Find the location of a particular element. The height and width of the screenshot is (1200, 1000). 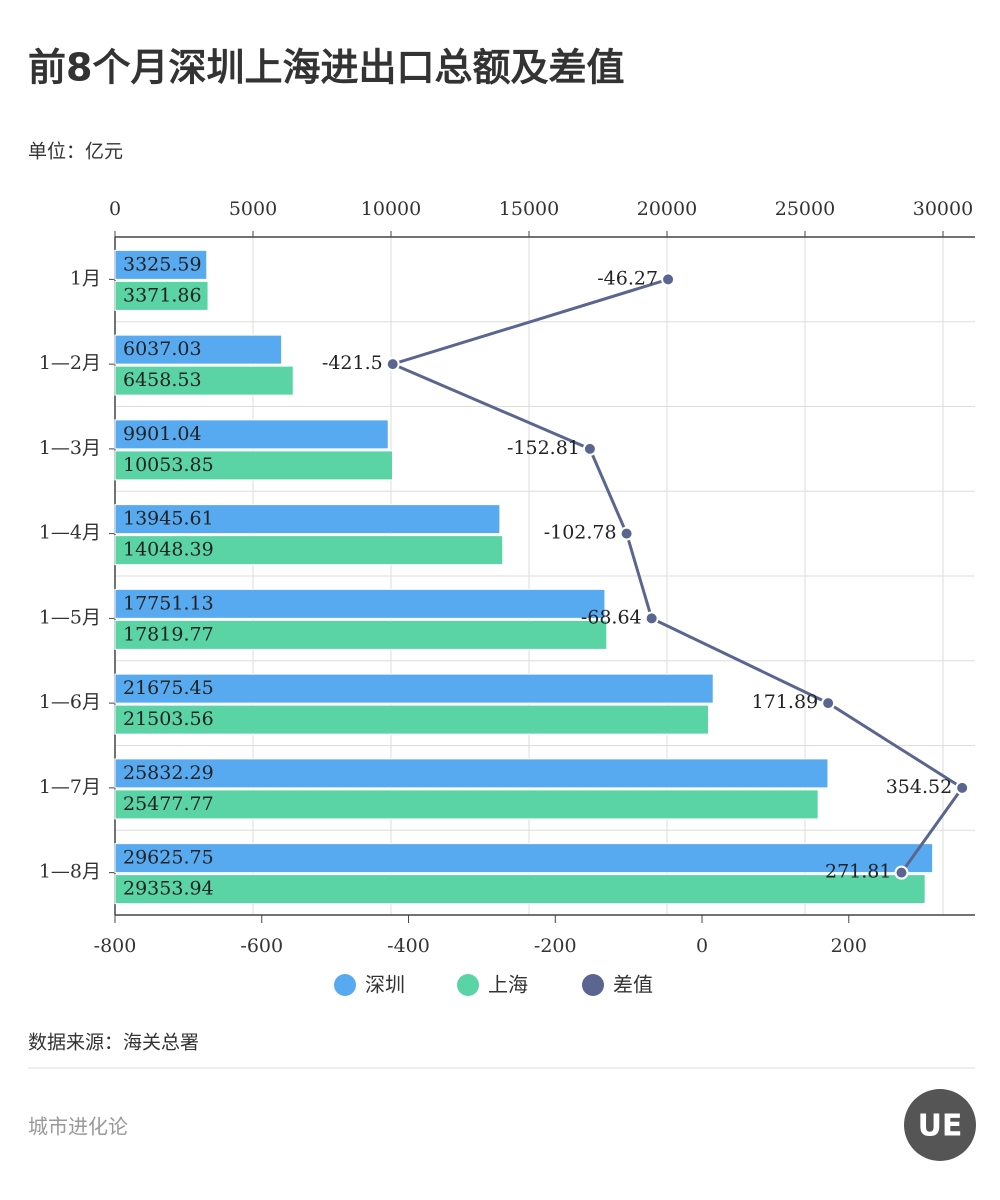

legend-label: 上海 is located at coordinates (508, 985).